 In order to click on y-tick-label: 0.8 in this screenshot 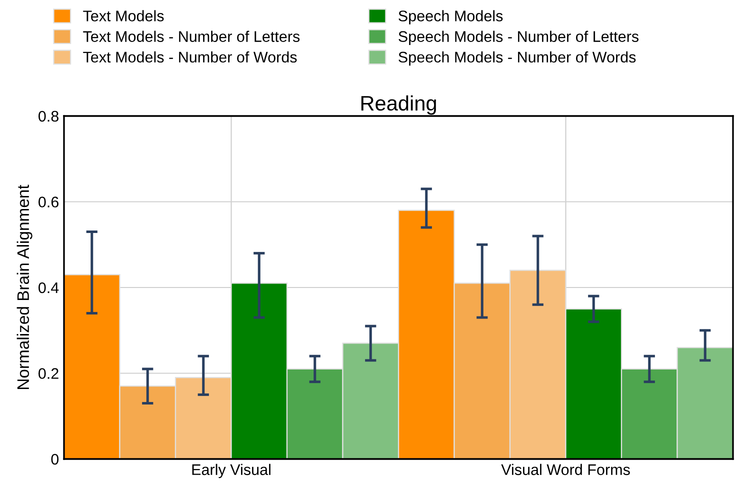, I will do `click(48, 116)`.